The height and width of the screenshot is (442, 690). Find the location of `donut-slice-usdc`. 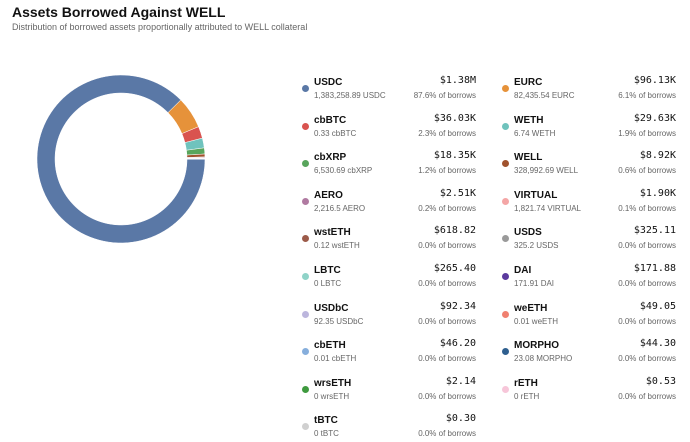

donut-slice-usdc is located at coordinates (121, 159).